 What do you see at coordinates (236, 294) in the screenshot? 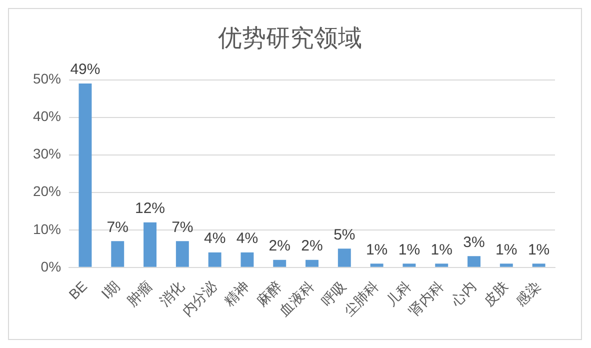
I see `x-tick-label: 精神` at bounding box center [236, 294].